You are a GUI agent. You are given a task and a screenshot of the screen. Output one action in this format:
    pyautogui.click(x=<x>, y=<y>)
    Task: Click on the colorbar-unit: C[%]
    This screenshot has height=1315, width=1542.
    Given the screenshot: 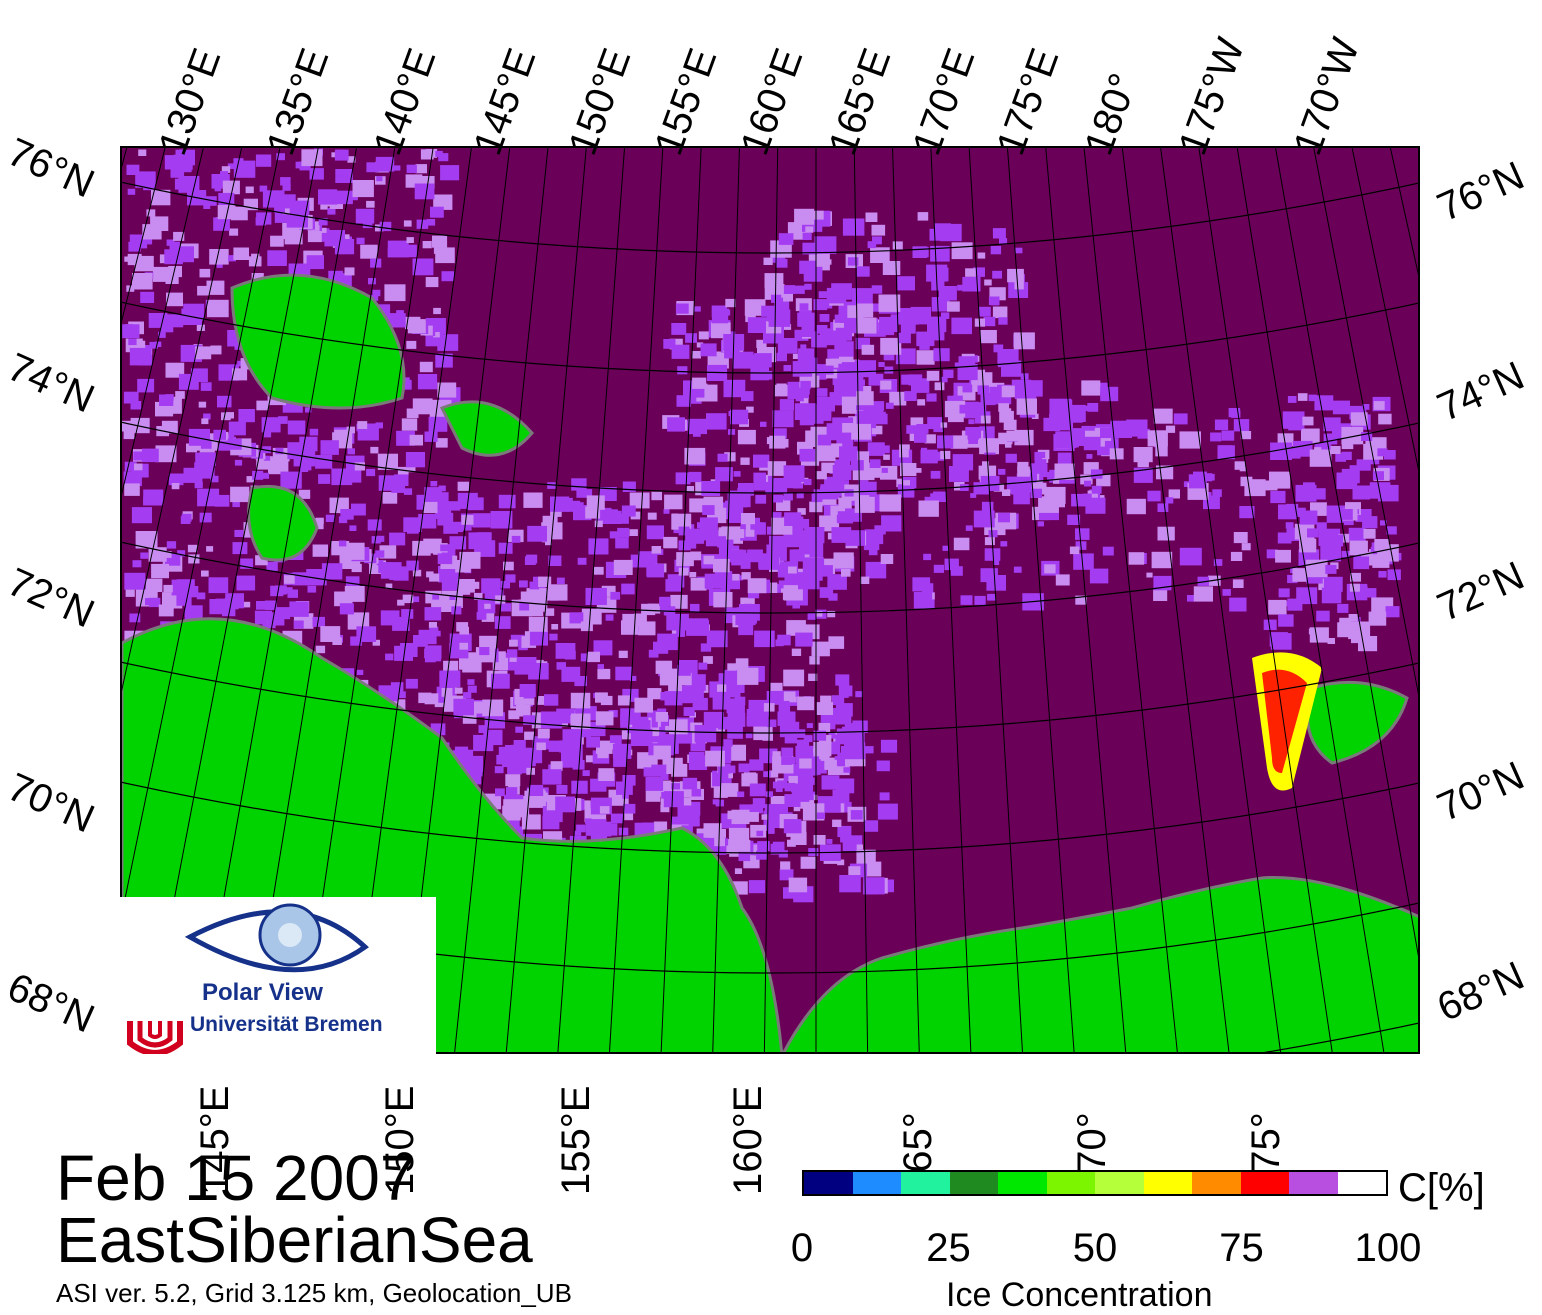 What is the action you would take?
    pyautogui.click(x=1441, y=1188)
    